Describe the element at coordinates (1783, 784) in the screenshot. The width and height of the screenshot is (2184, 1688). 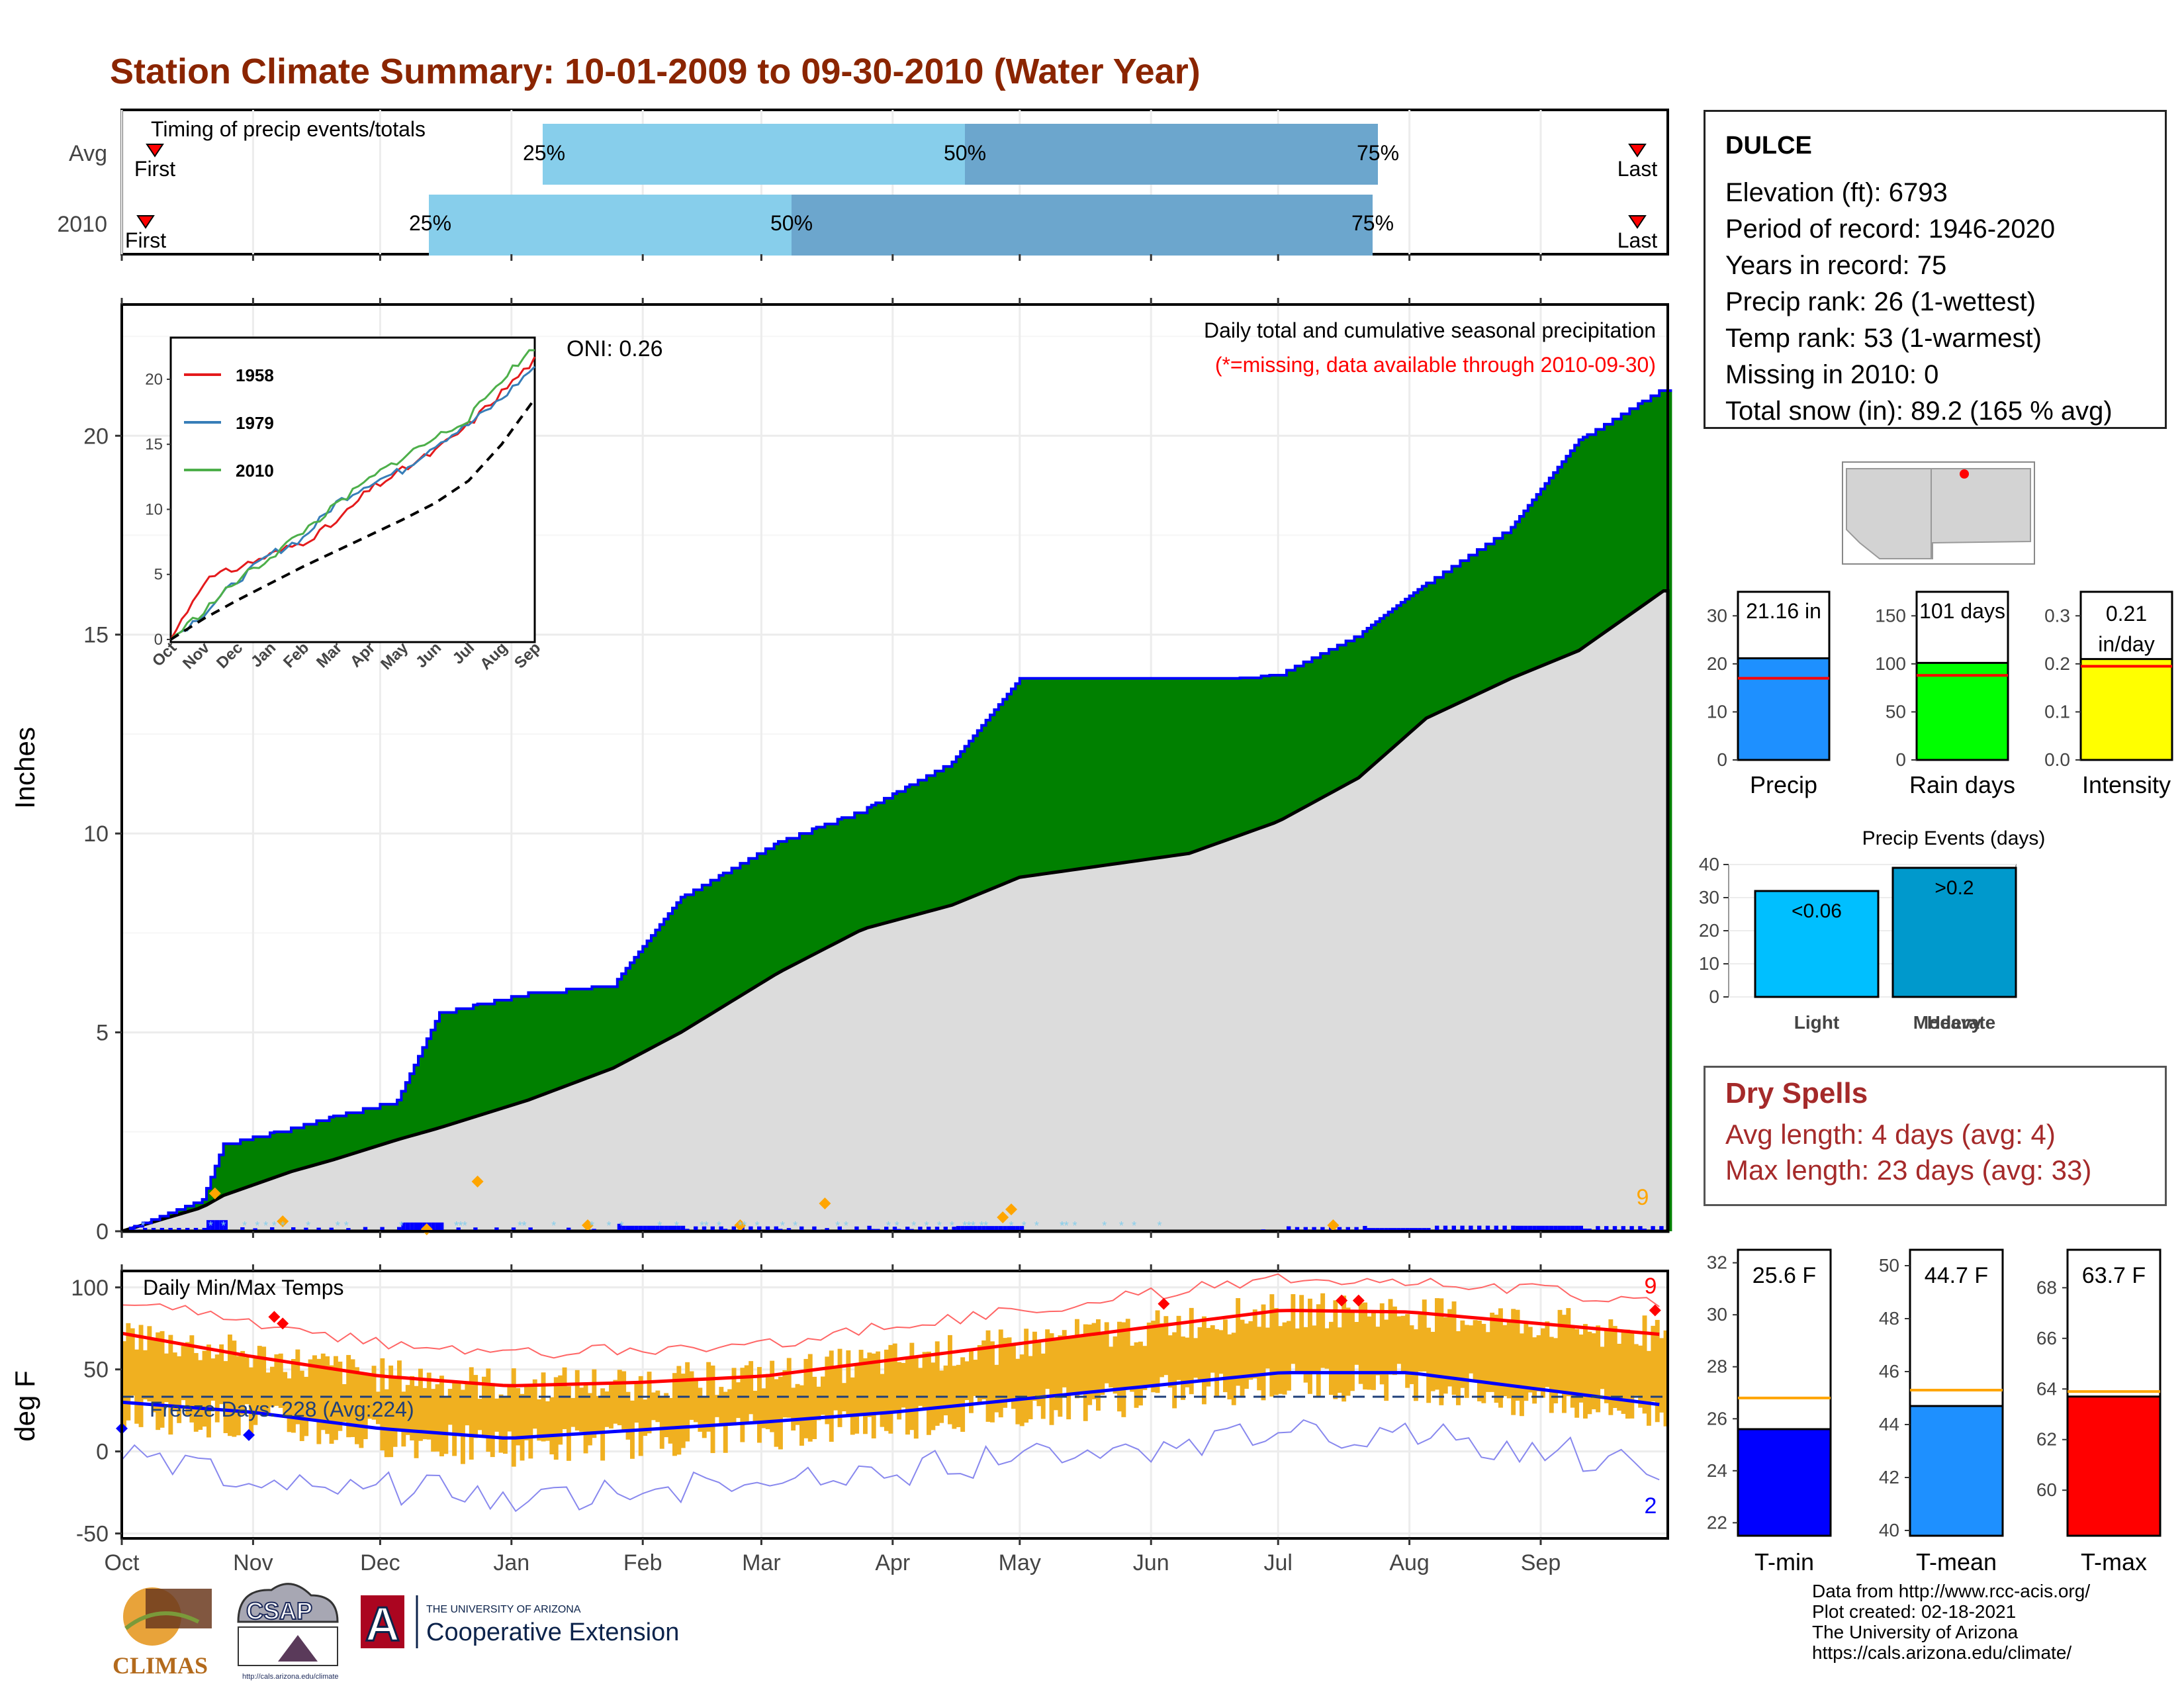
I see `gauge-label: Precip` at that location.